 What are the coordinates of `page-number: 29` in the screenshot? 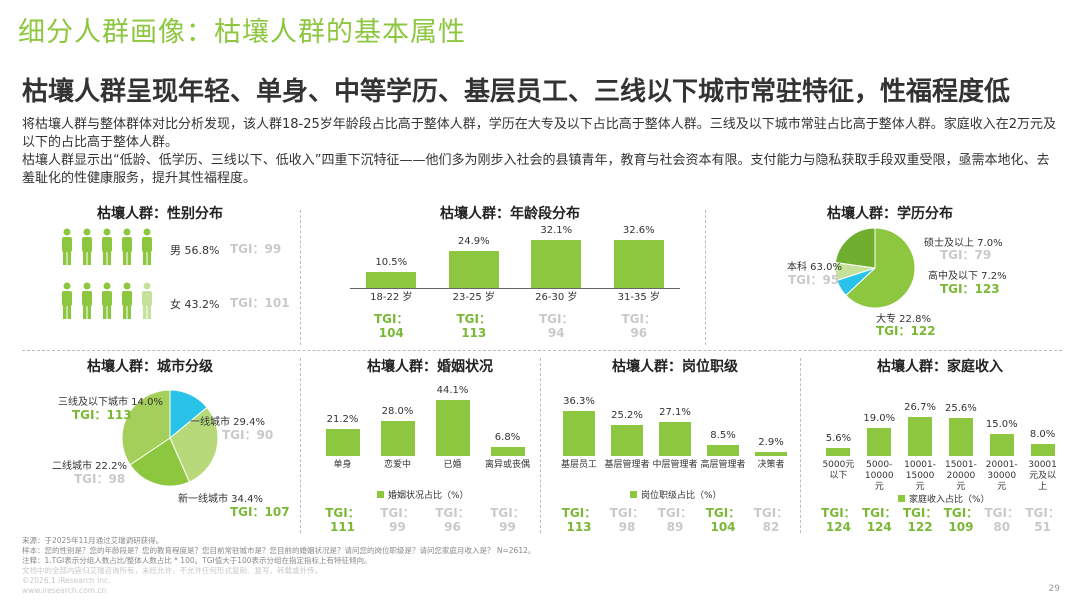 It's located at (1054, 589).